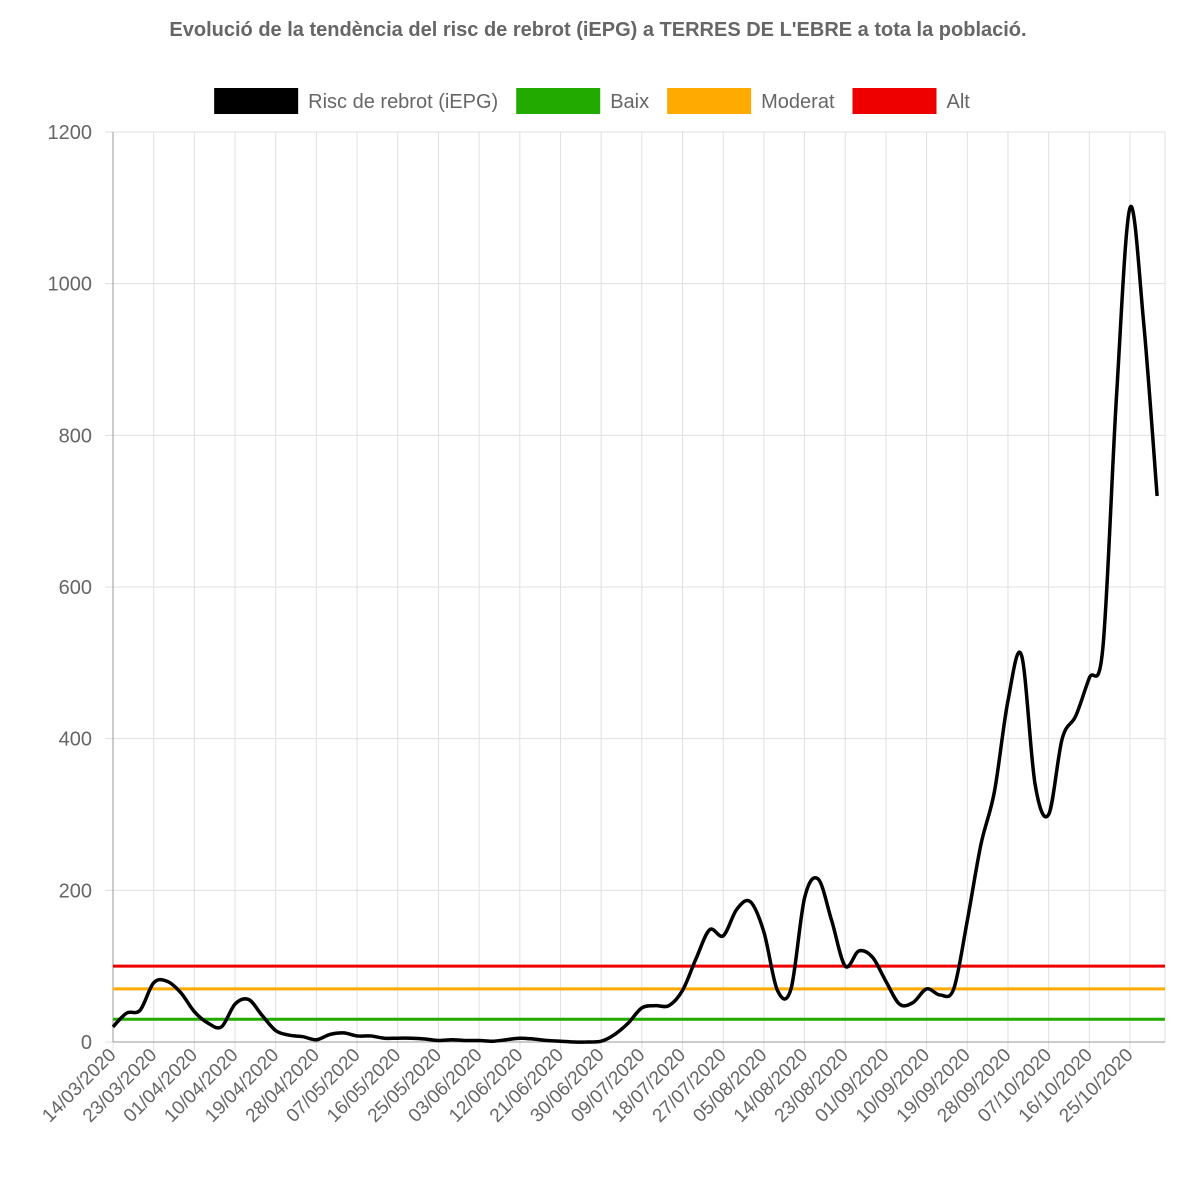  I want to click on y-tick-label: 200, so click(75, 891).